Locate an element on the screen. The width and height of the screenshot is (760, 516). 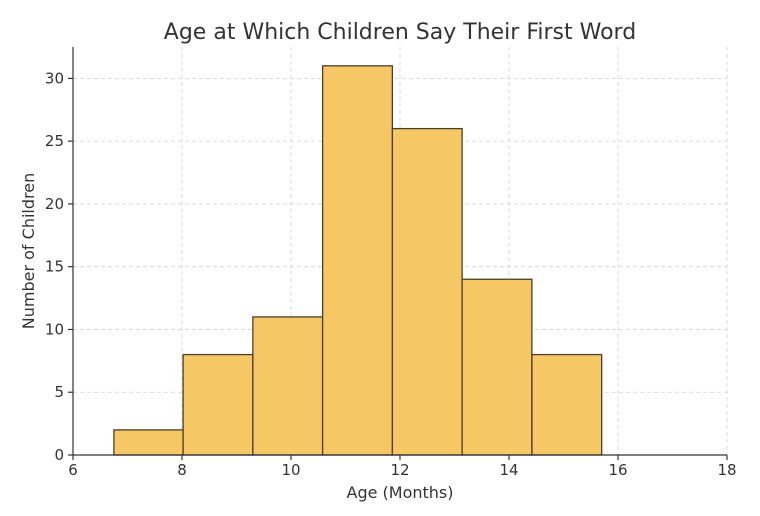
y-axis-label: Number of Children is located at coordinates (28, 251).